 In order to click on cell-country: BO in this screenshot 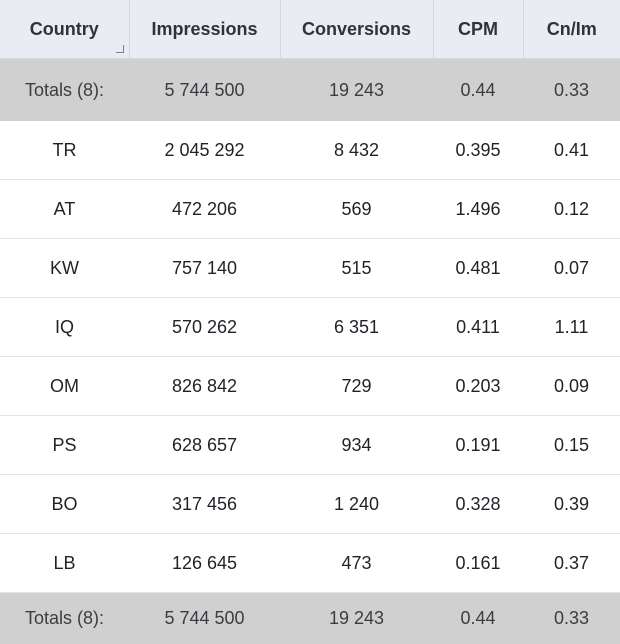, I will do `click(64, 504)`.